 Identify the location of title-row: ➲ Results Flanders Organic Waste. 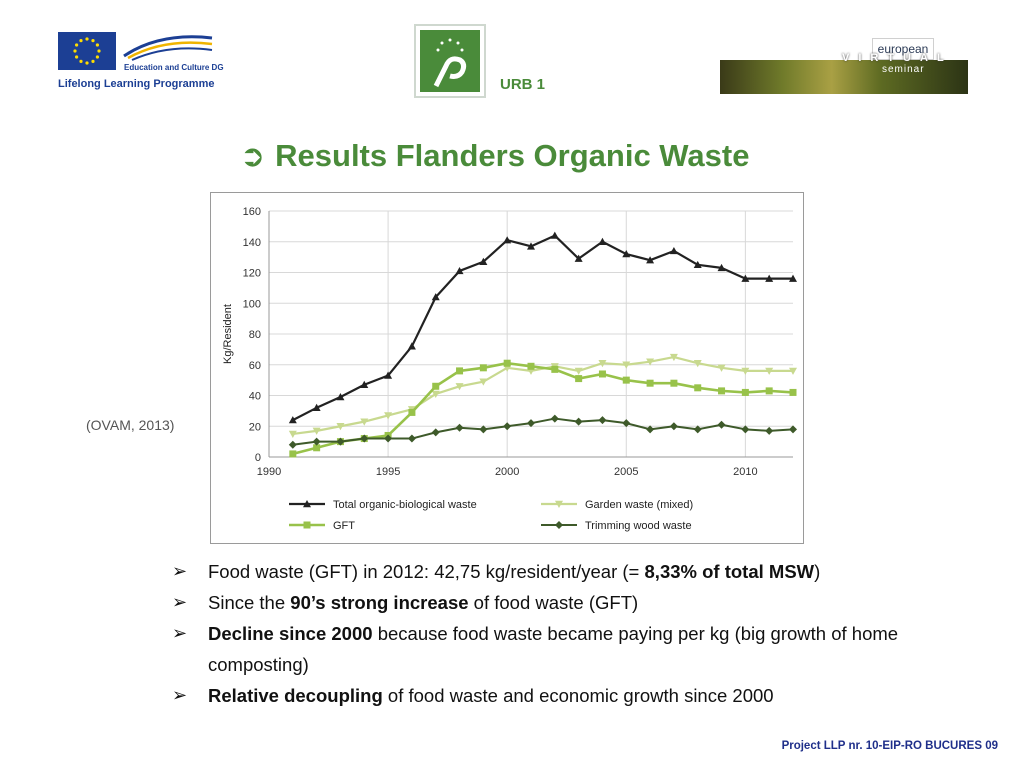
(494, 156).